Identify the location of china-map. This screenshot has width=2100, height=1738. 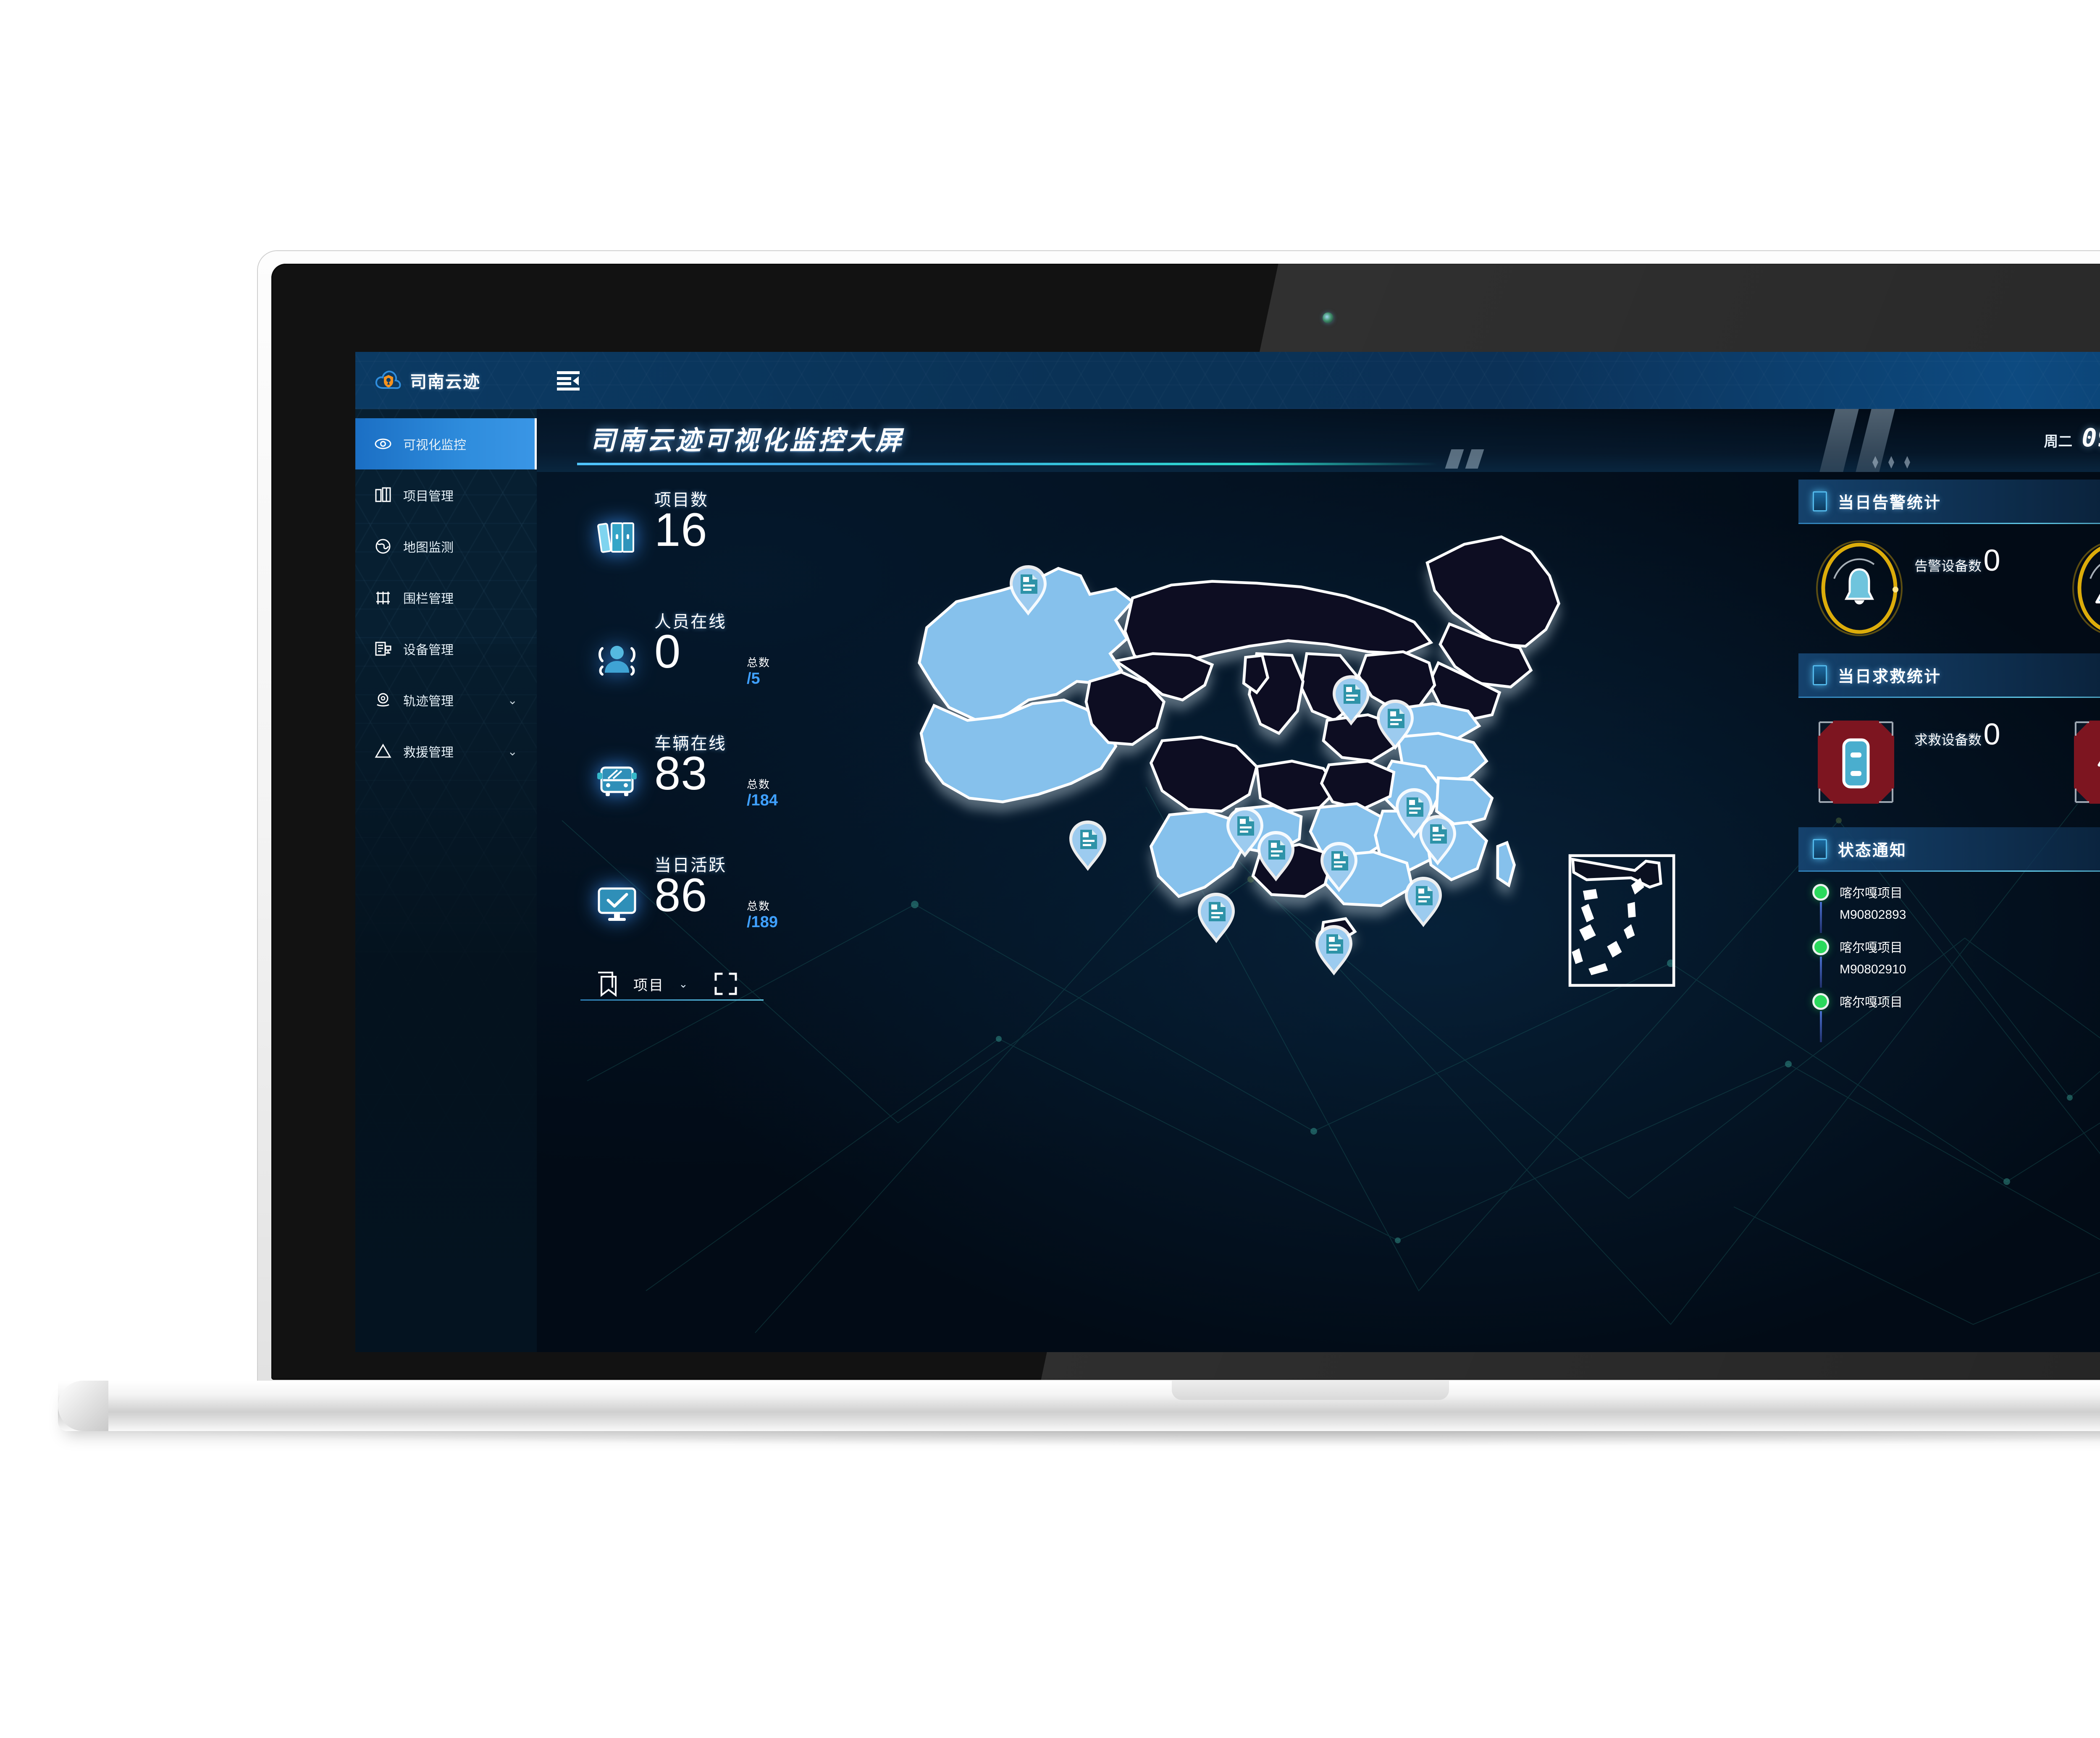
(1301, 741).